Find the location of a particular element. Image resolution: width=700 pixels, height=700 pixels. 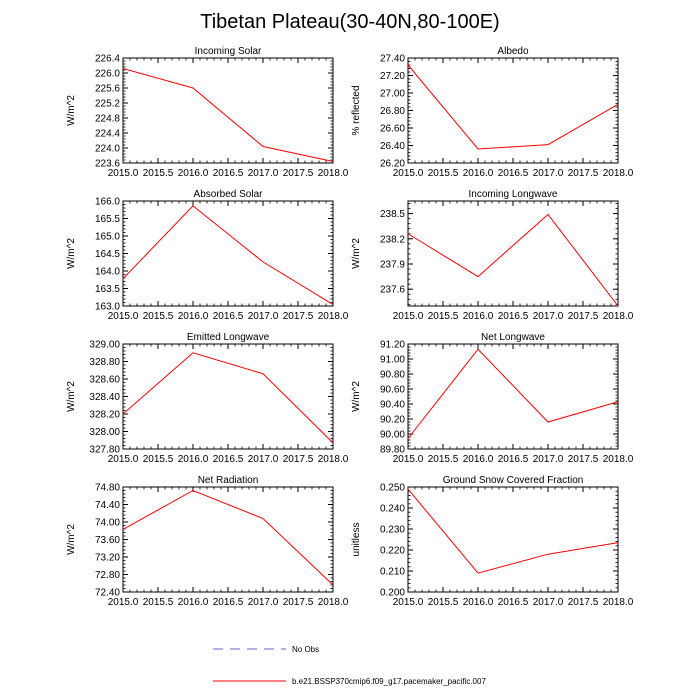

y-tick-label: 0.200 is located at coordinates (392, 593).